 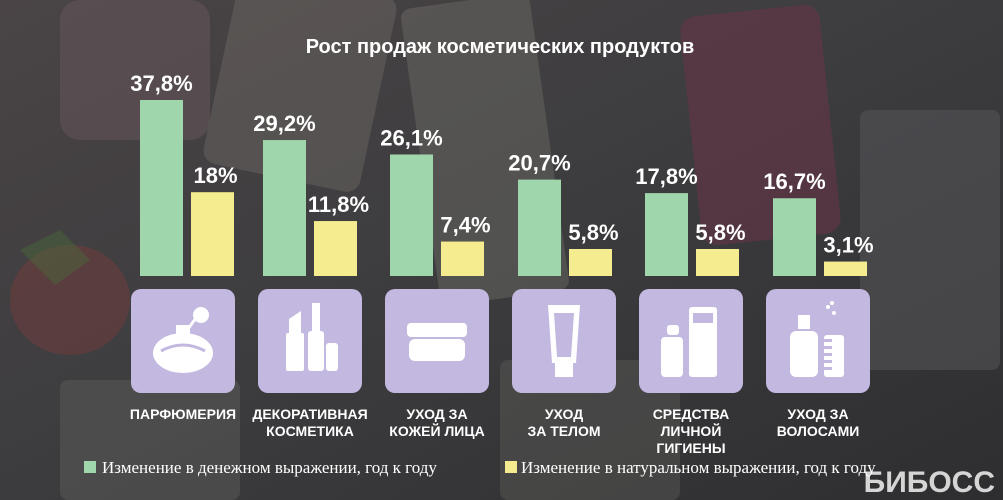 I want to click on chart-title: Рост продаж косметических продуктов, so click(x=500, y=47).